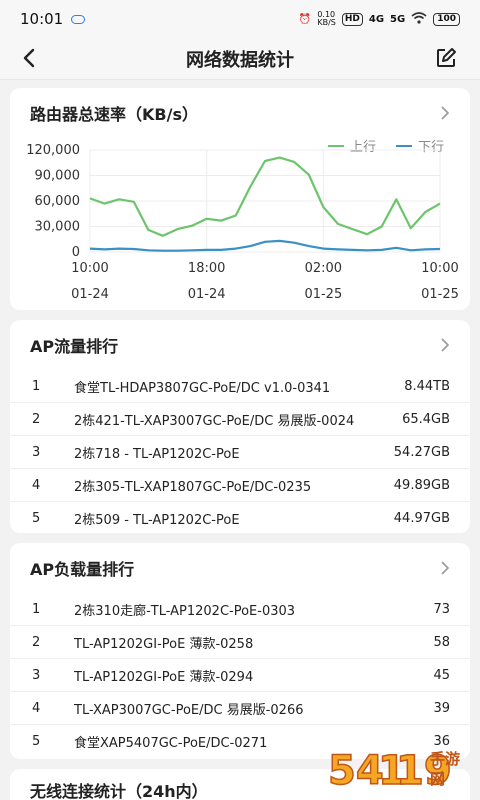 Image resolution: width=480 pixels, height=800 pixels. Describe the element at coordinates (30, 58) in the screenshot. I see `back-arrow-icon` at that location.